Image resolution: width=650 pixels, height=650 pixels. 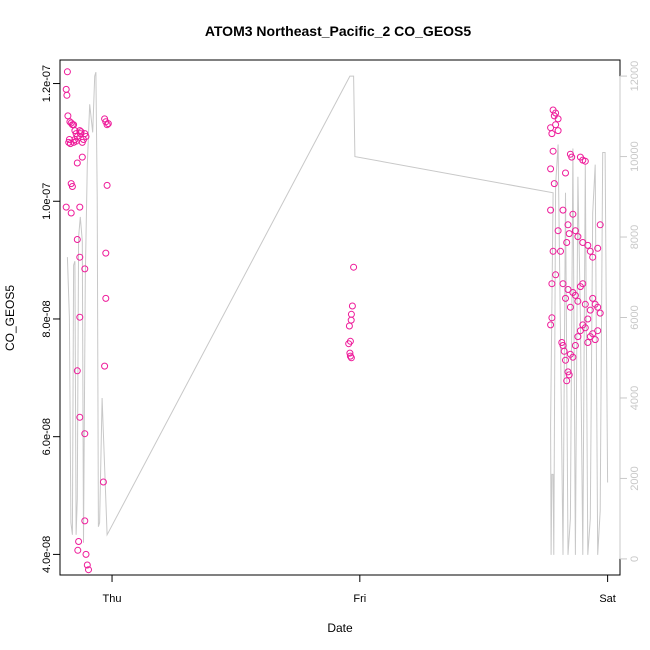 I want to click on y-axis-tick-label: 1.0e-07, so click(x=47, y=201).